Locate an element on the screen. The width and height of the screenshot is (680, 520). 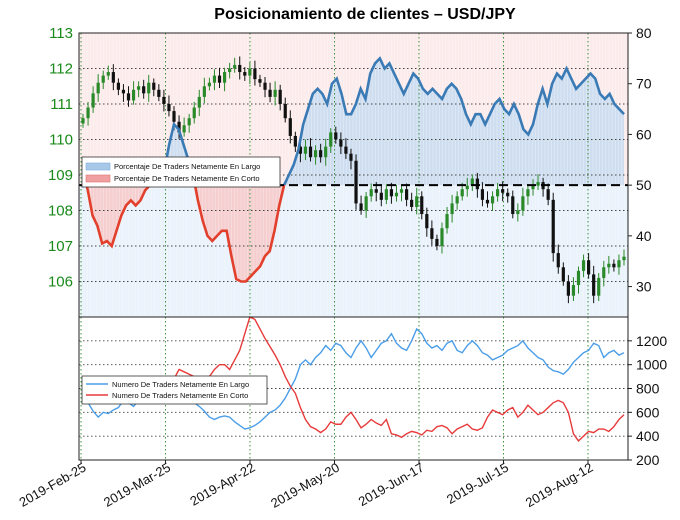
price-tick-label: 108 is located at coordinates (60, 211).